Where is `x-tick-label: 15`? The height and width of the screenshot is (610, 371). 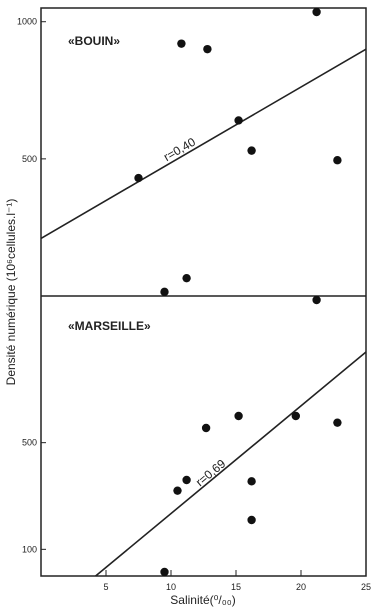
x-tick-label: 15 is located at coordinates (236, 587).